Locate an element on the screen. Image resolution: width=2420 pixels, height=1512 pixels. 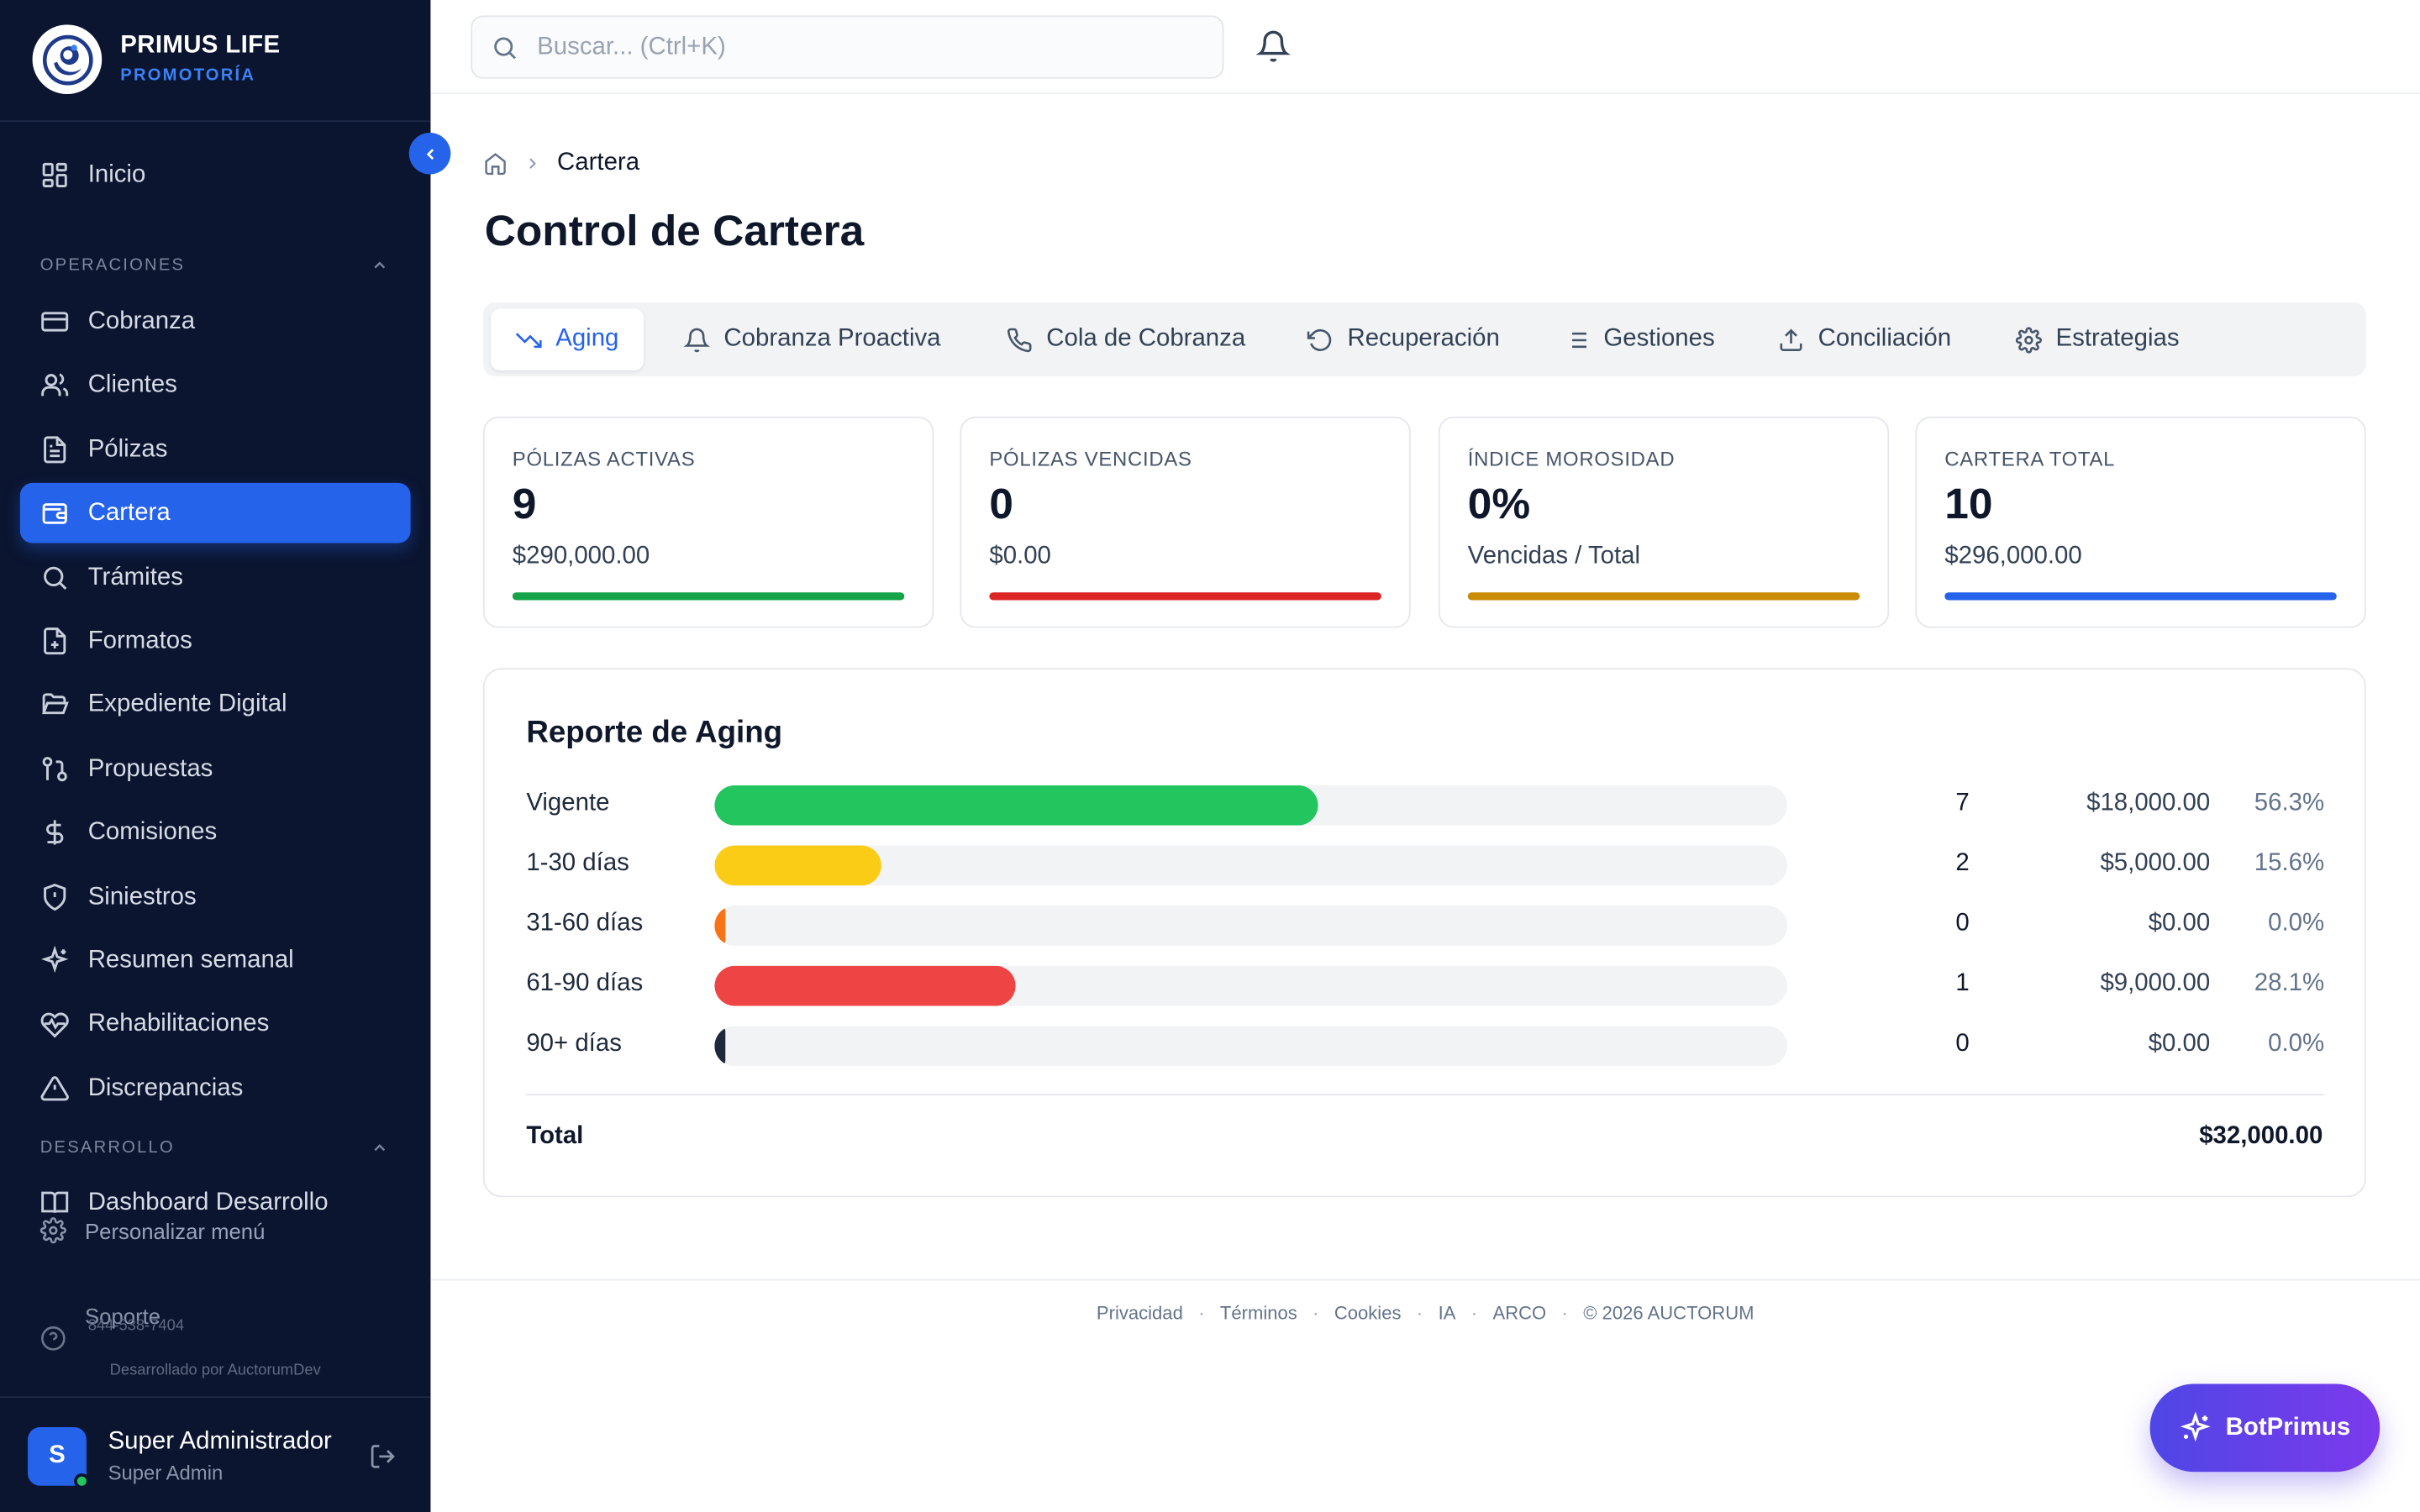
chevron-up-icon is located at coordinates (380, 265).